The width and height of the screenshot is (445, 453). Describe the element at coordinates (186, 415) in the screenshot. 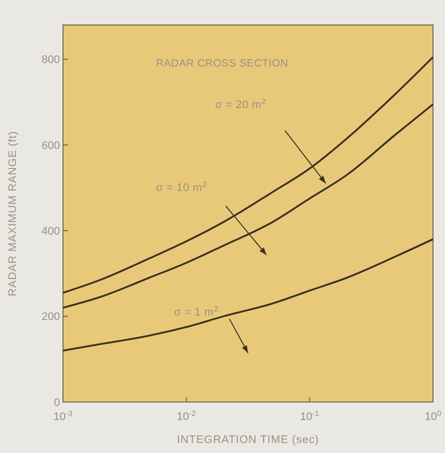

I see `x-tick-label: 10$^{-2}$` at that location.